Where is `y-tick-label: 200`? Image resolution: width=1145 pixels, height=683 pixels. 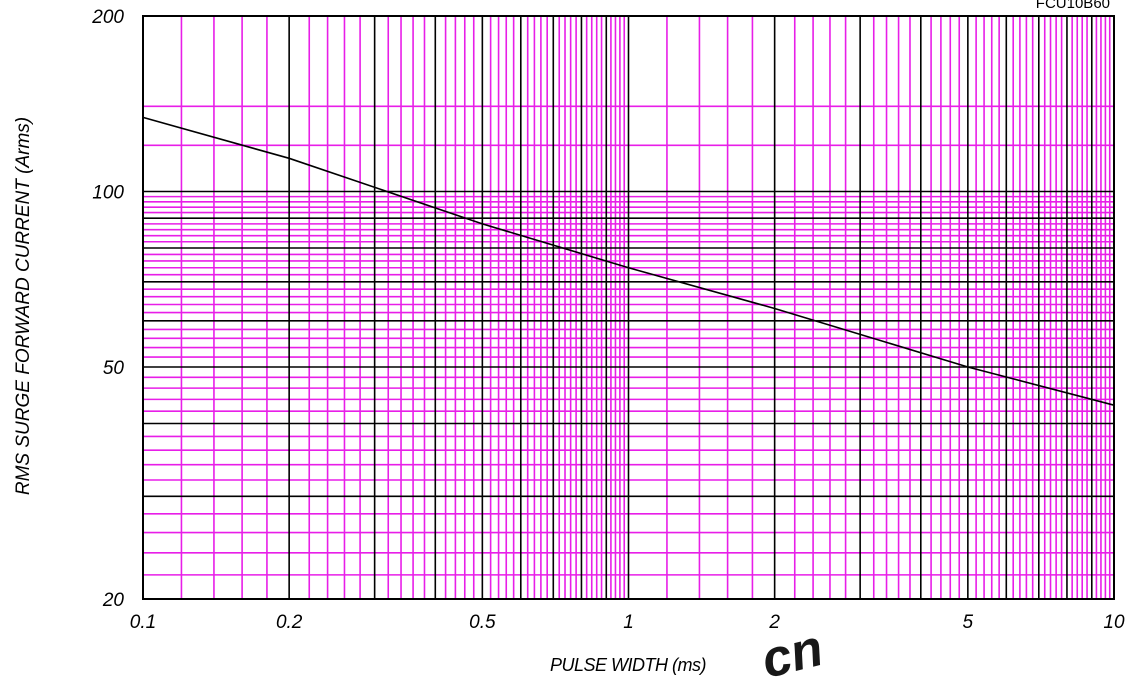
y-tick-label: 200 is located at coordinates (107, 17).